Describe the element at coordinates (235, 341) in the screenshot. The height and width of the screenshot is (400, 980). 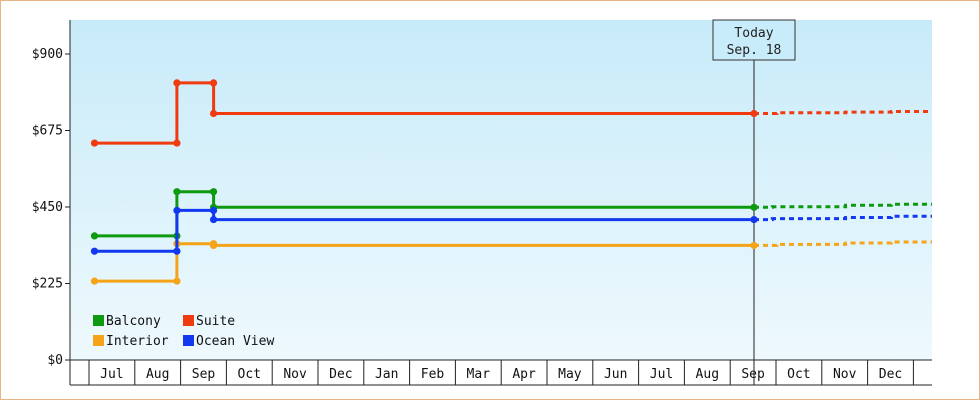
I see `legend-label: Ocean View` at that location.